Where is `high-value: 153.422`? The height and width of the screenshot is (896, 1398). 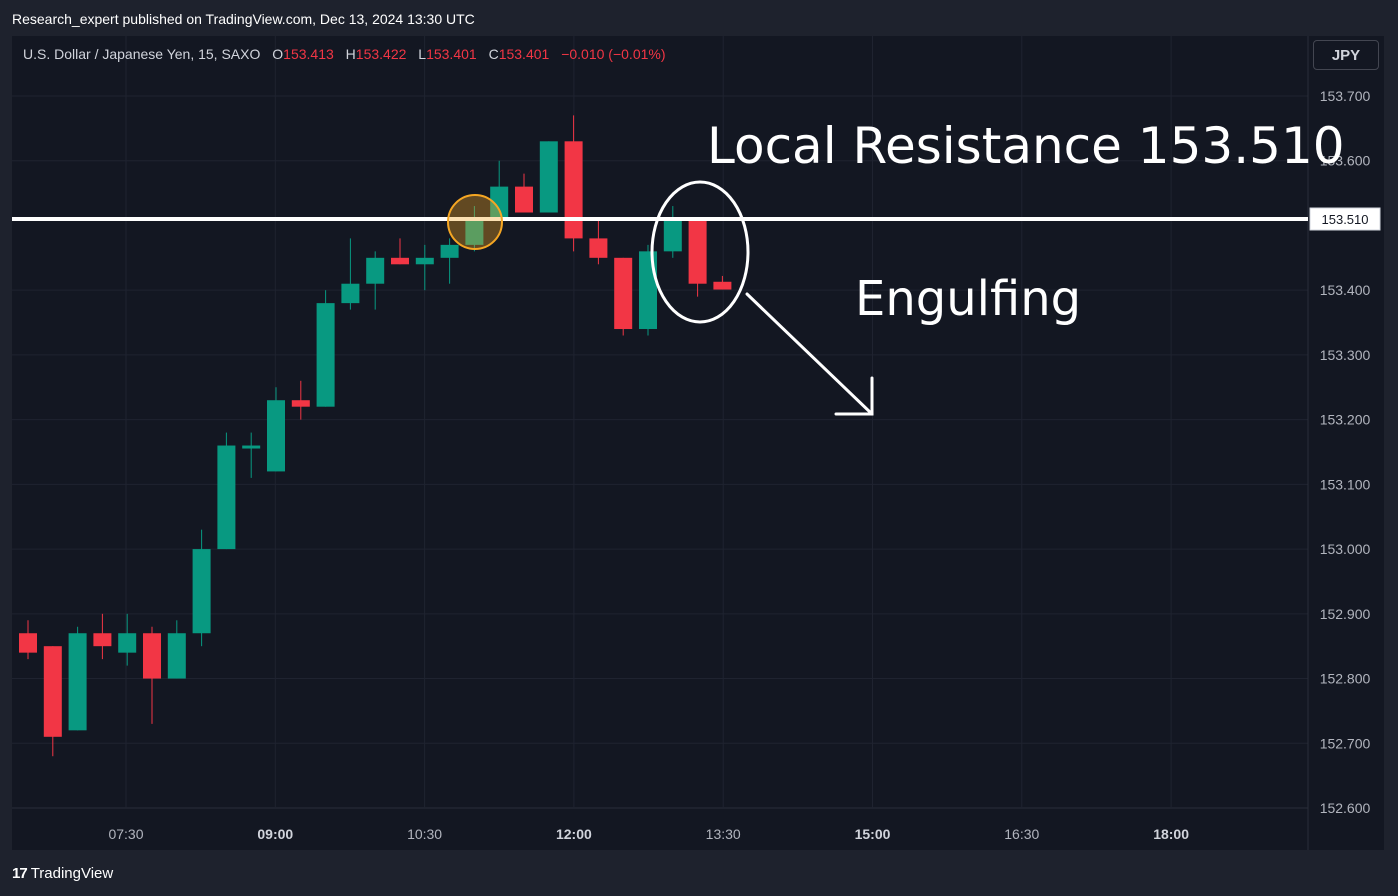 high-value: 153.422 is located at coordinates (381, 54).